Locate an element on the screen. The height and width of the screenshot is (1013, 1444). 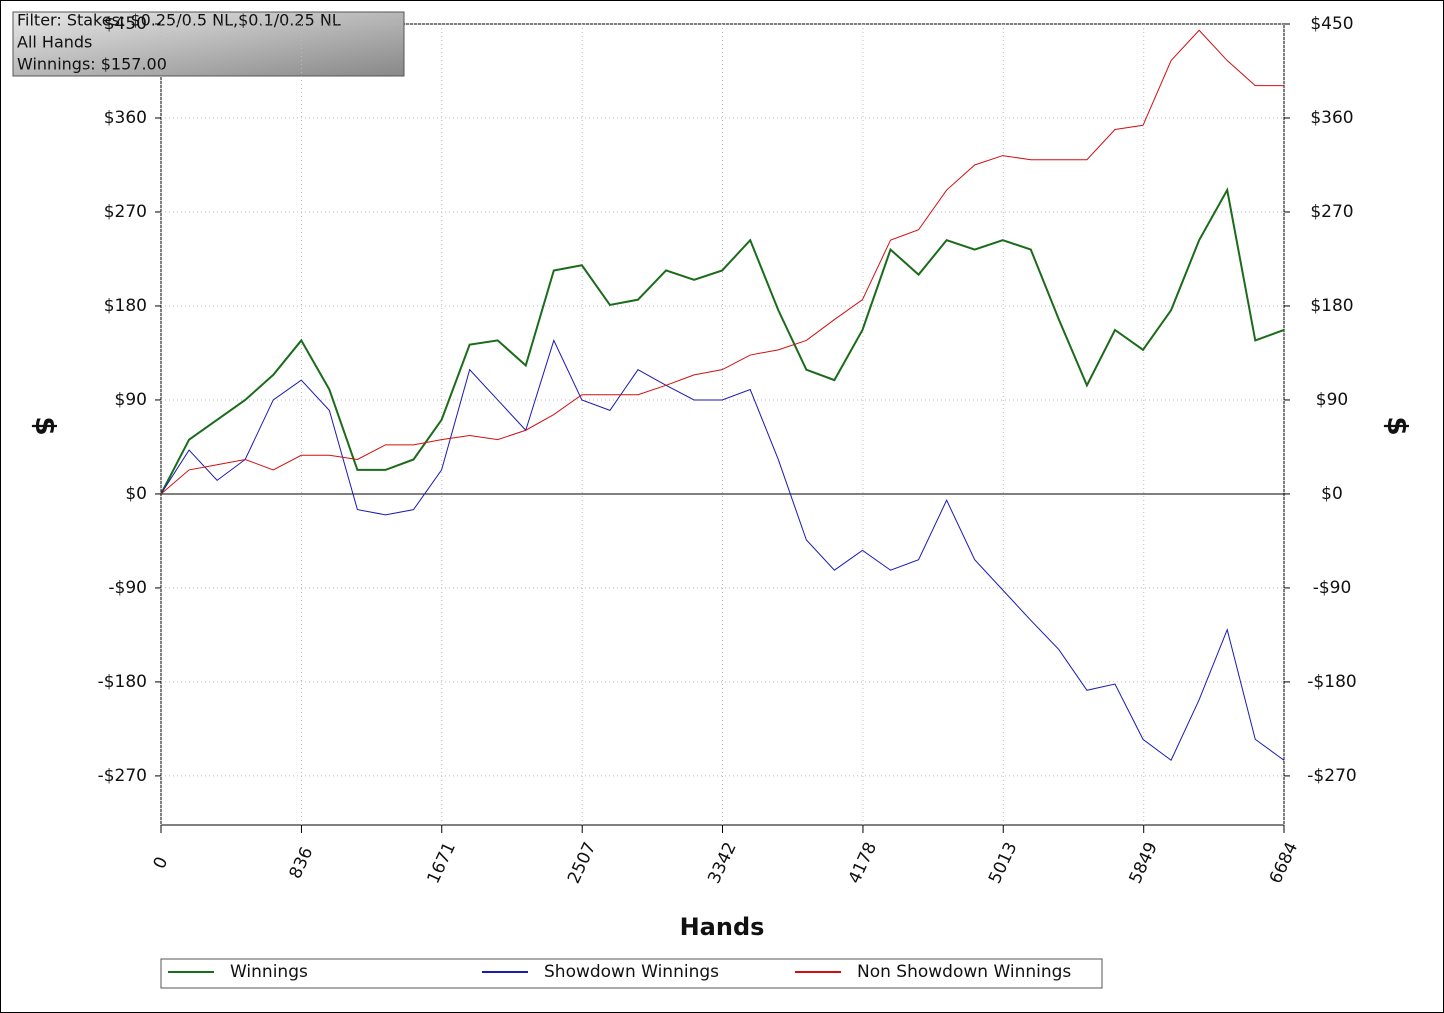
x-axis-title: Hands is located at coordinates (722, 927).